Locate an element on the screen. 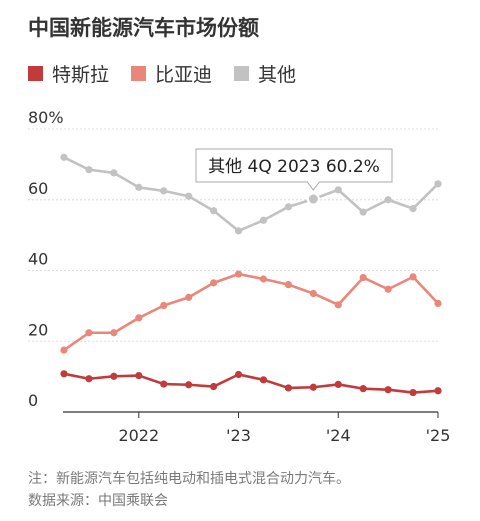 Image resolution: width=480 pixels, height=521 pixels. legend-label-tesla: 特斯拉 is located at coordinates (81, 75).